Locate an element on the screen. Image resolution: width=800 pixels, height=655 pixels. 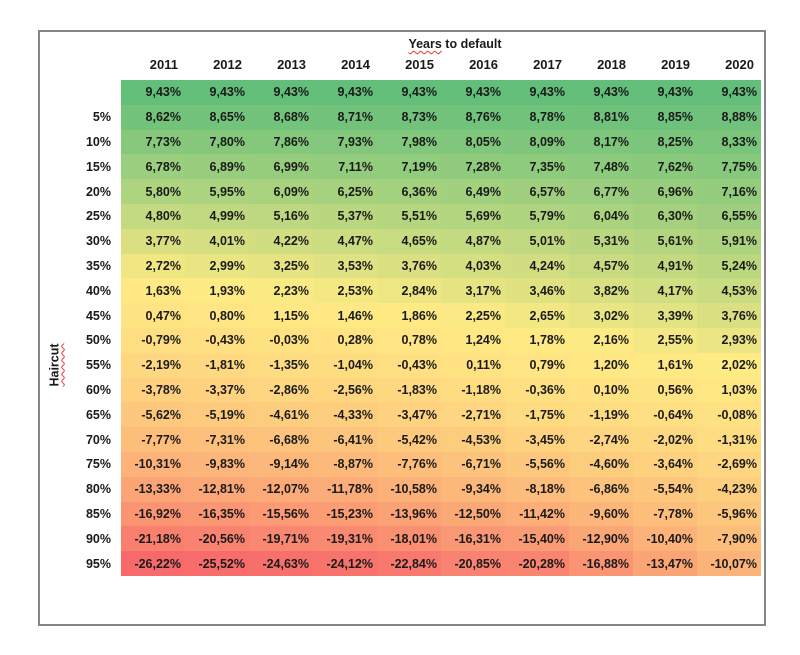
heatmap-cell: 7,62% is located at coordinates (665, 167).